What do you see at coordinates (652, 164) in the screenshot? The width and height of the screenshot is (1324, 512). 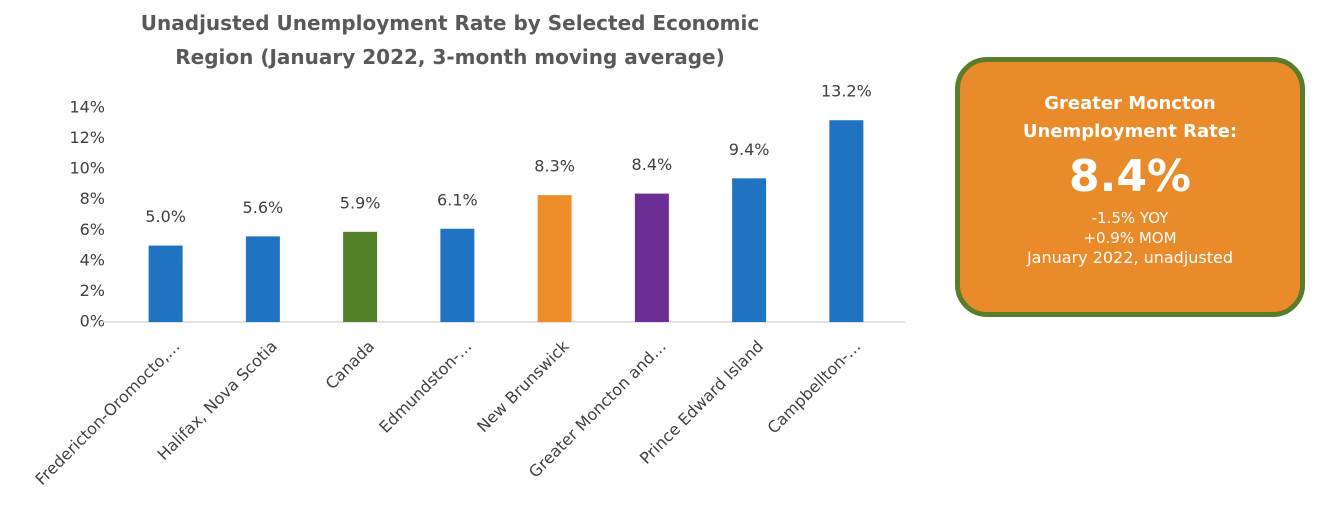 I see `value-label: 8.4%` at bounding box center [652, 164].